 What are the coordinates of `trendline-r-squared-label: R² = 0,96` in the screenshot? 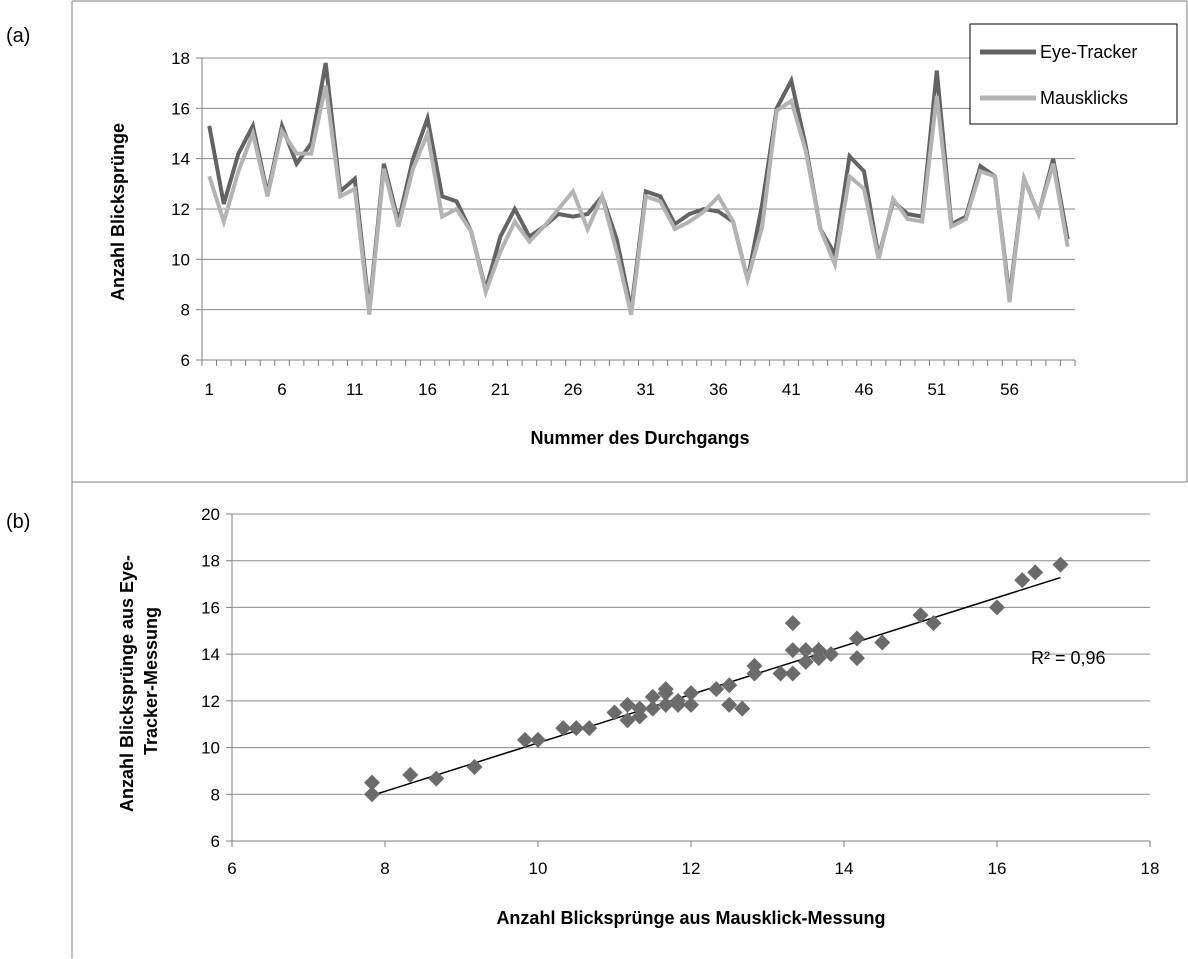 It's located at (1068, 658).